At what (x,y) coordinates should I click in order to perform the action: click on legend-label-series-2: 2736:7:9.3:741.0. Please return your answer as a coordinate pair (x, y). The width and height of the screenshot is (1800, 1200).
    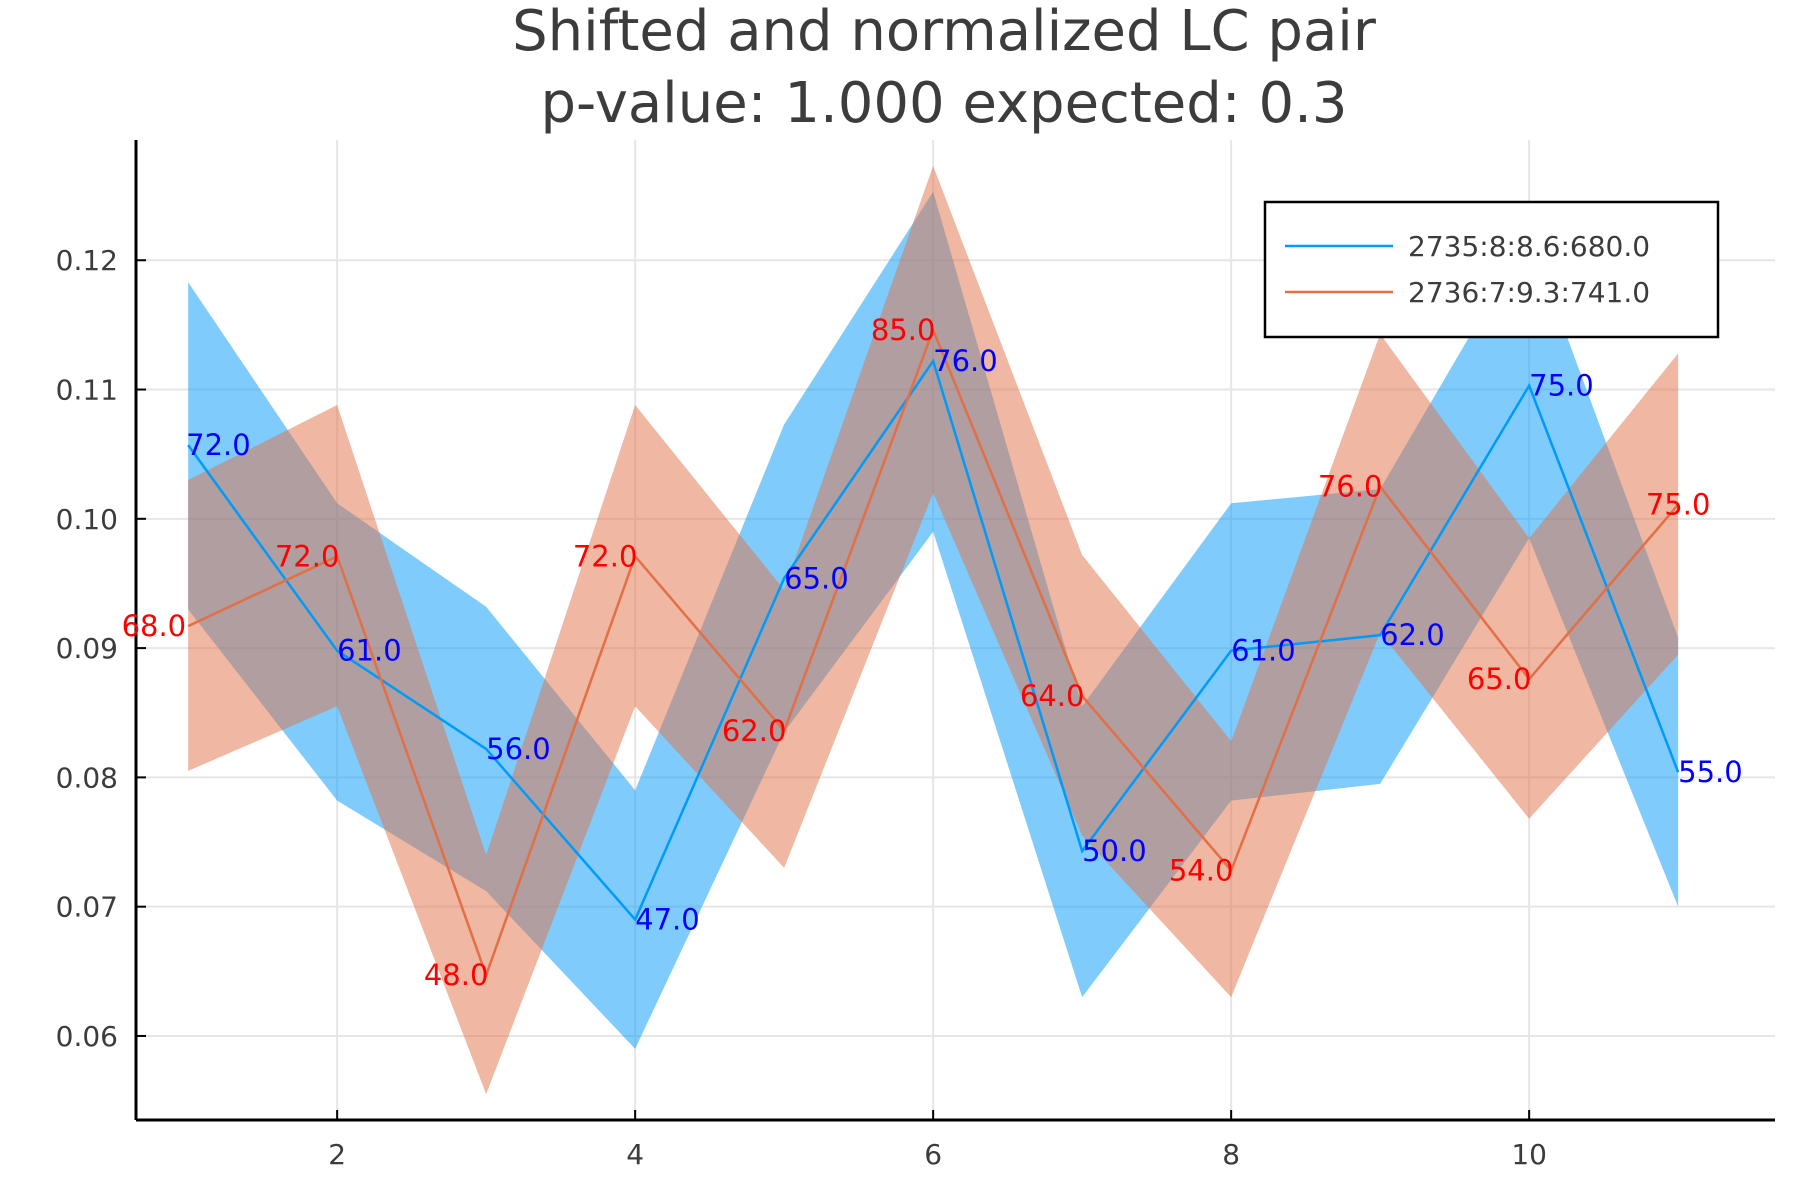
    Looking at the image, I should click on (1529, 292).